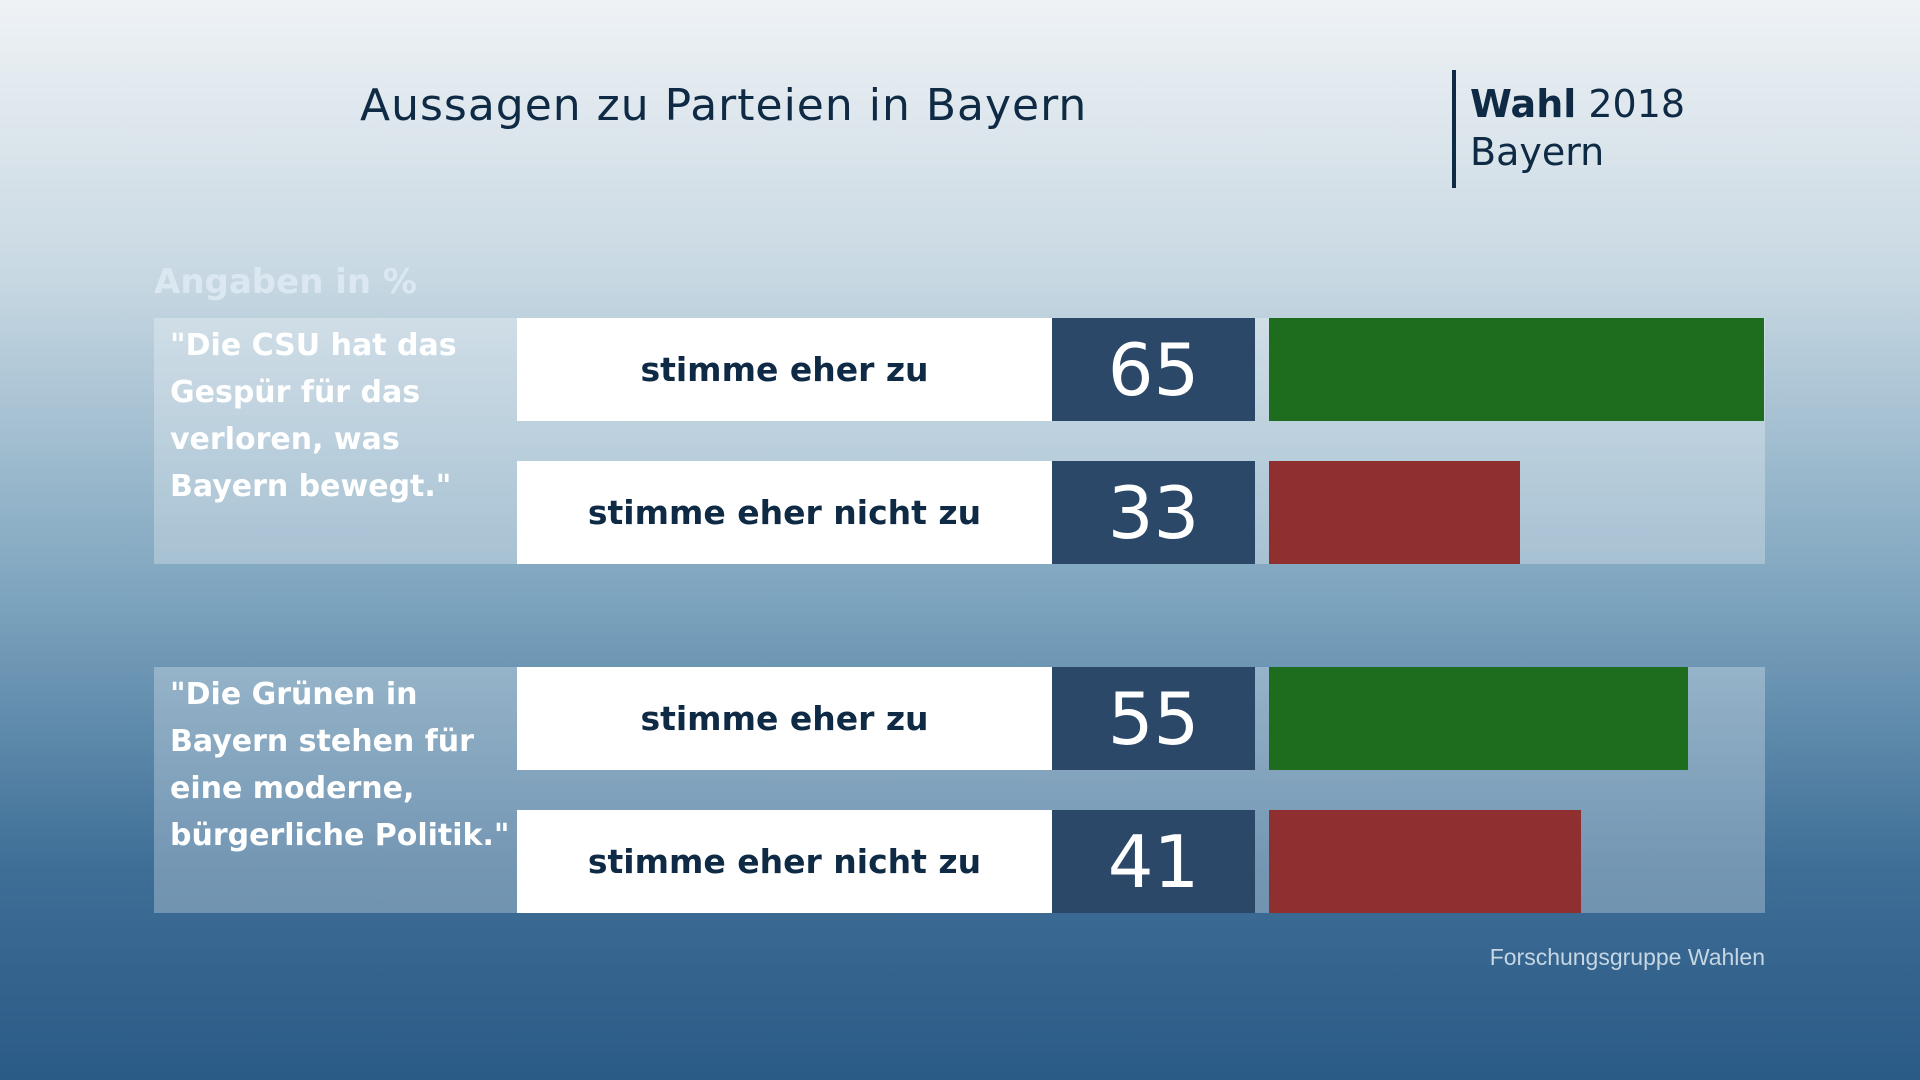  What do you see at coordinates (1153, 369) in the screenshot?
I see `value-label: 65` at bounding box center [1153, 369].